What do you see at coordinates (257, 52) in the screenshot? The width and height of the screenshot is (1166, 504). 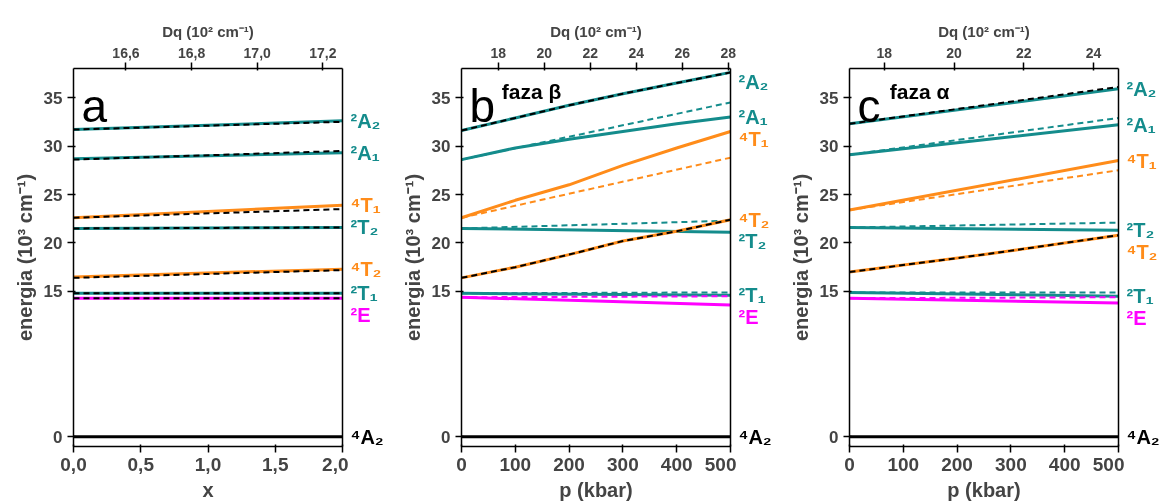 I see `x2-tick-label: 17,0` at bounding box center [257, 52].